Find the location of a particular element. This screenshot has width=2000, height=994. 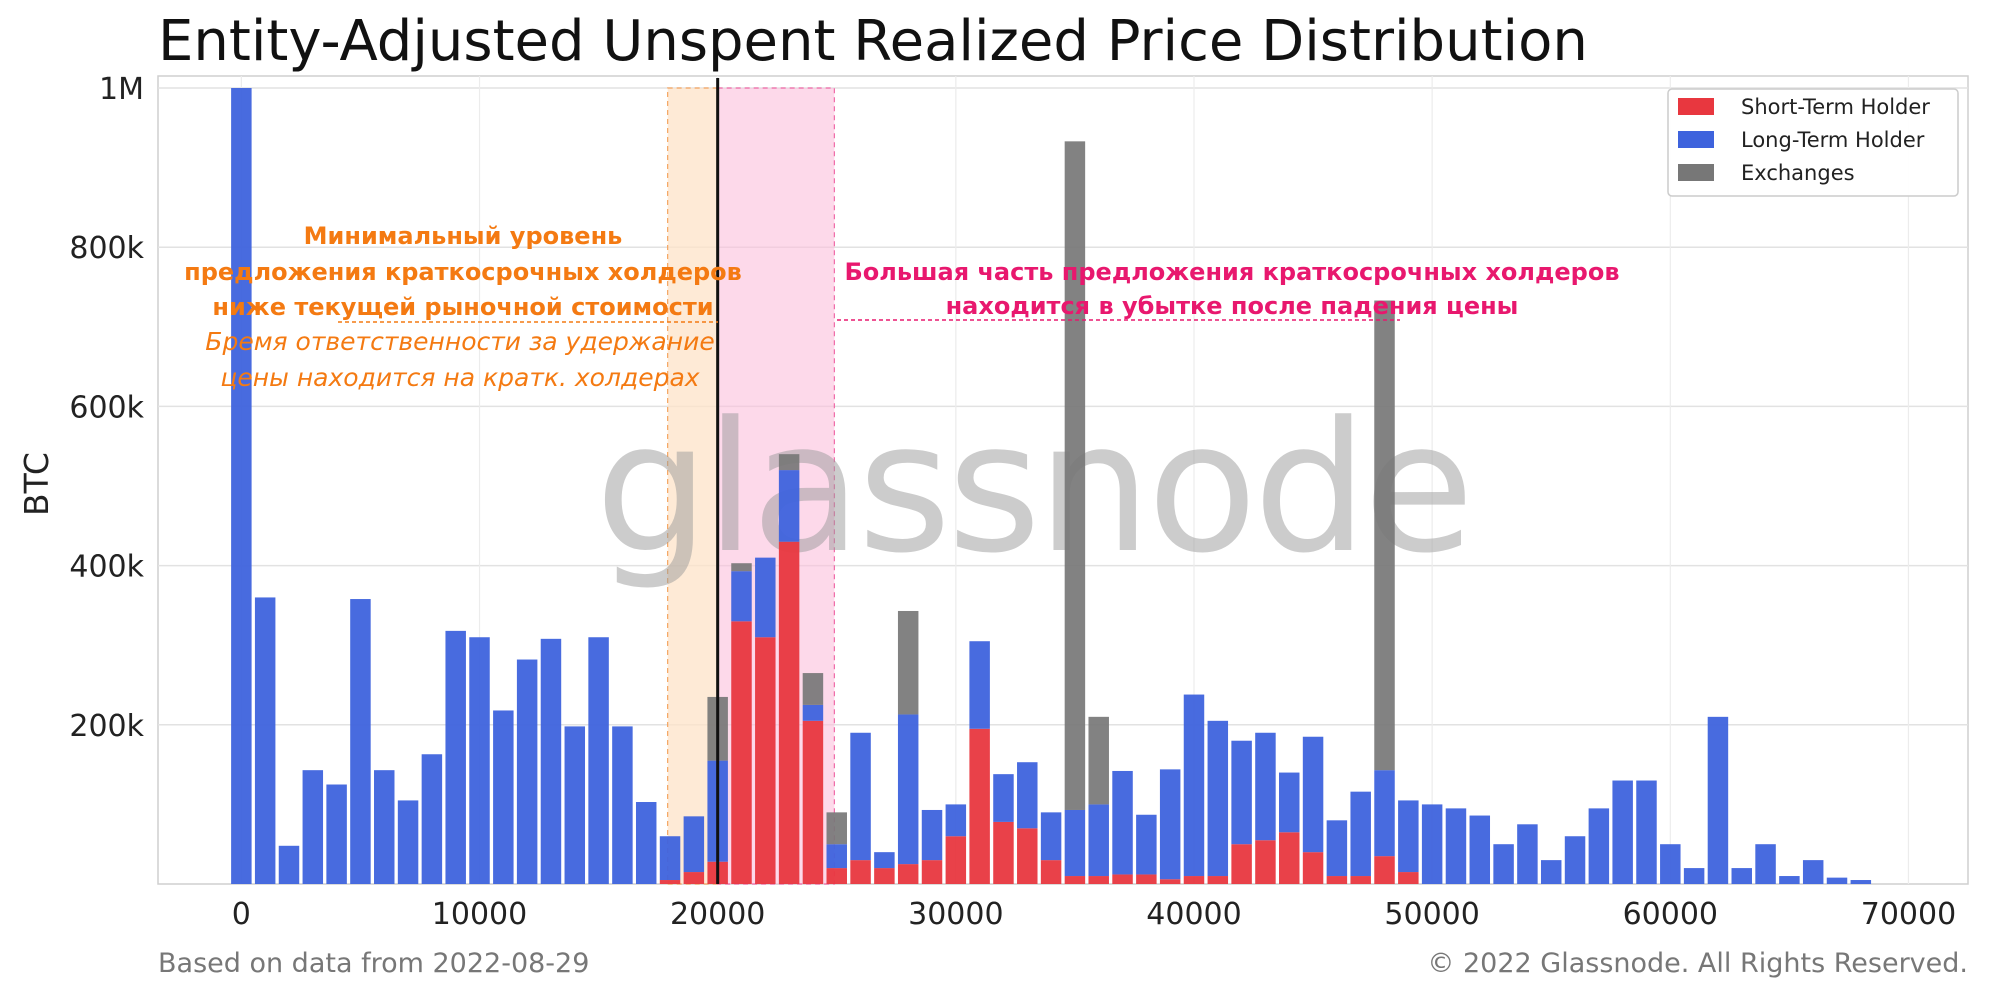

x-tick-label: 0 is located at coordinates (241, 914).